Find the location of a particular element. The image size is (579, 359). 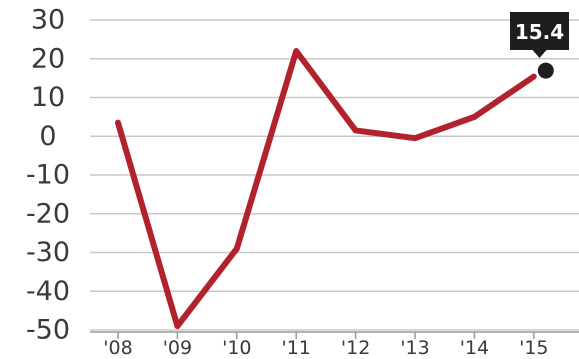

y-tick-label: 0 is located at coordinates (47, 136).